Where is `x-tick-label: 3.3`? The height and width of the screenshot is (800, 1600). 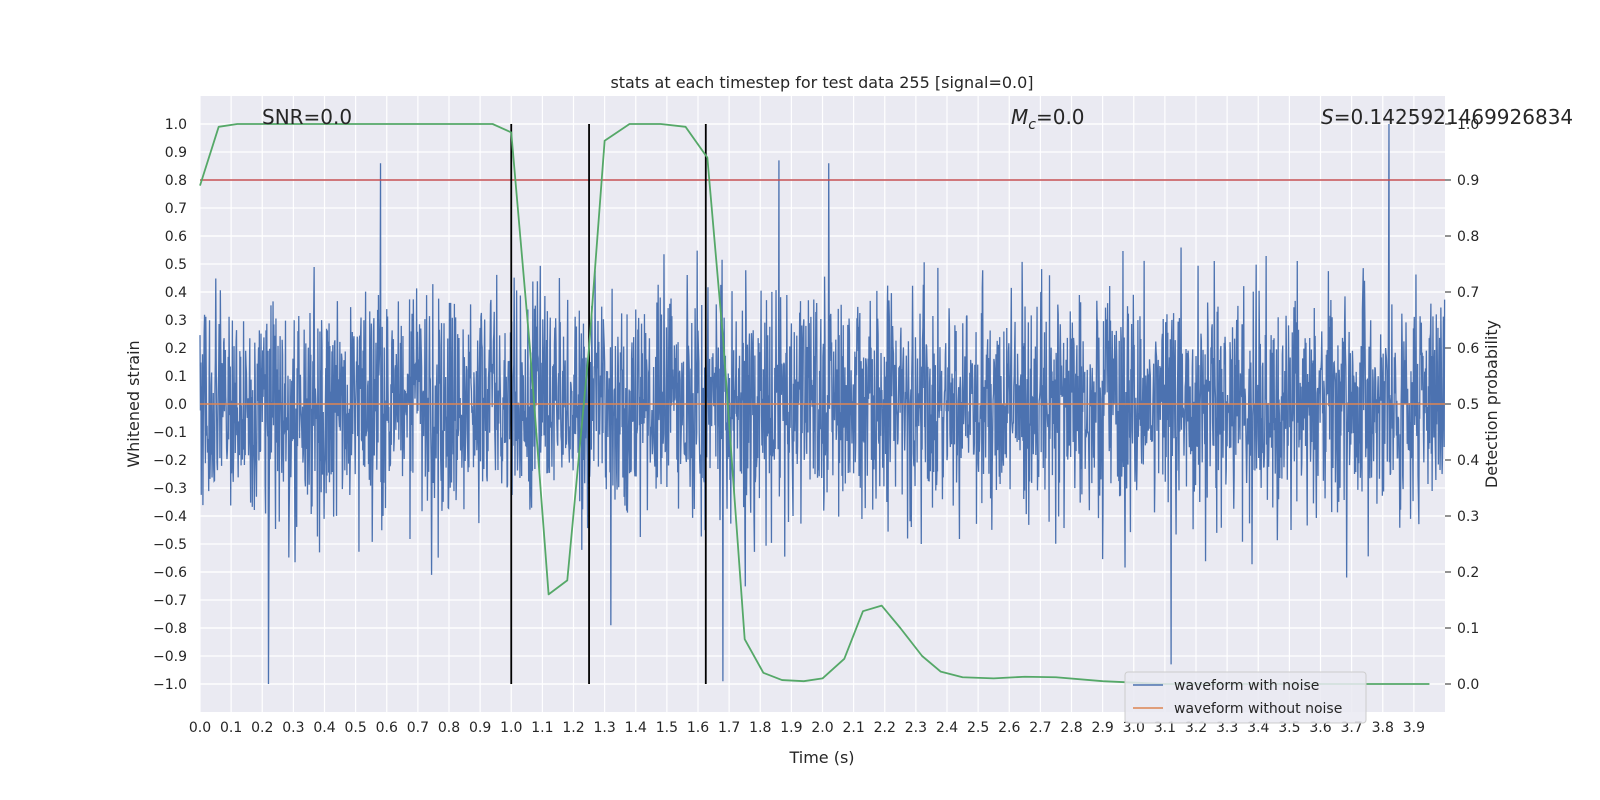 x-tick-label: 3.3 is located at coordinates (1227, 728).